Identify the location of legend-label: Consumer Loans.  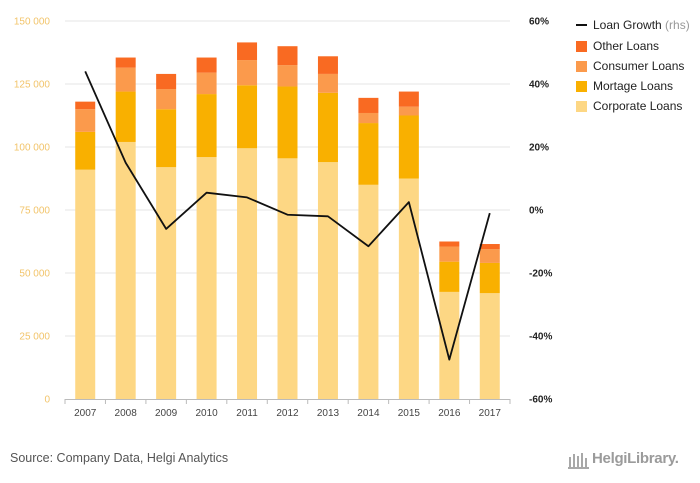
(638, 66).